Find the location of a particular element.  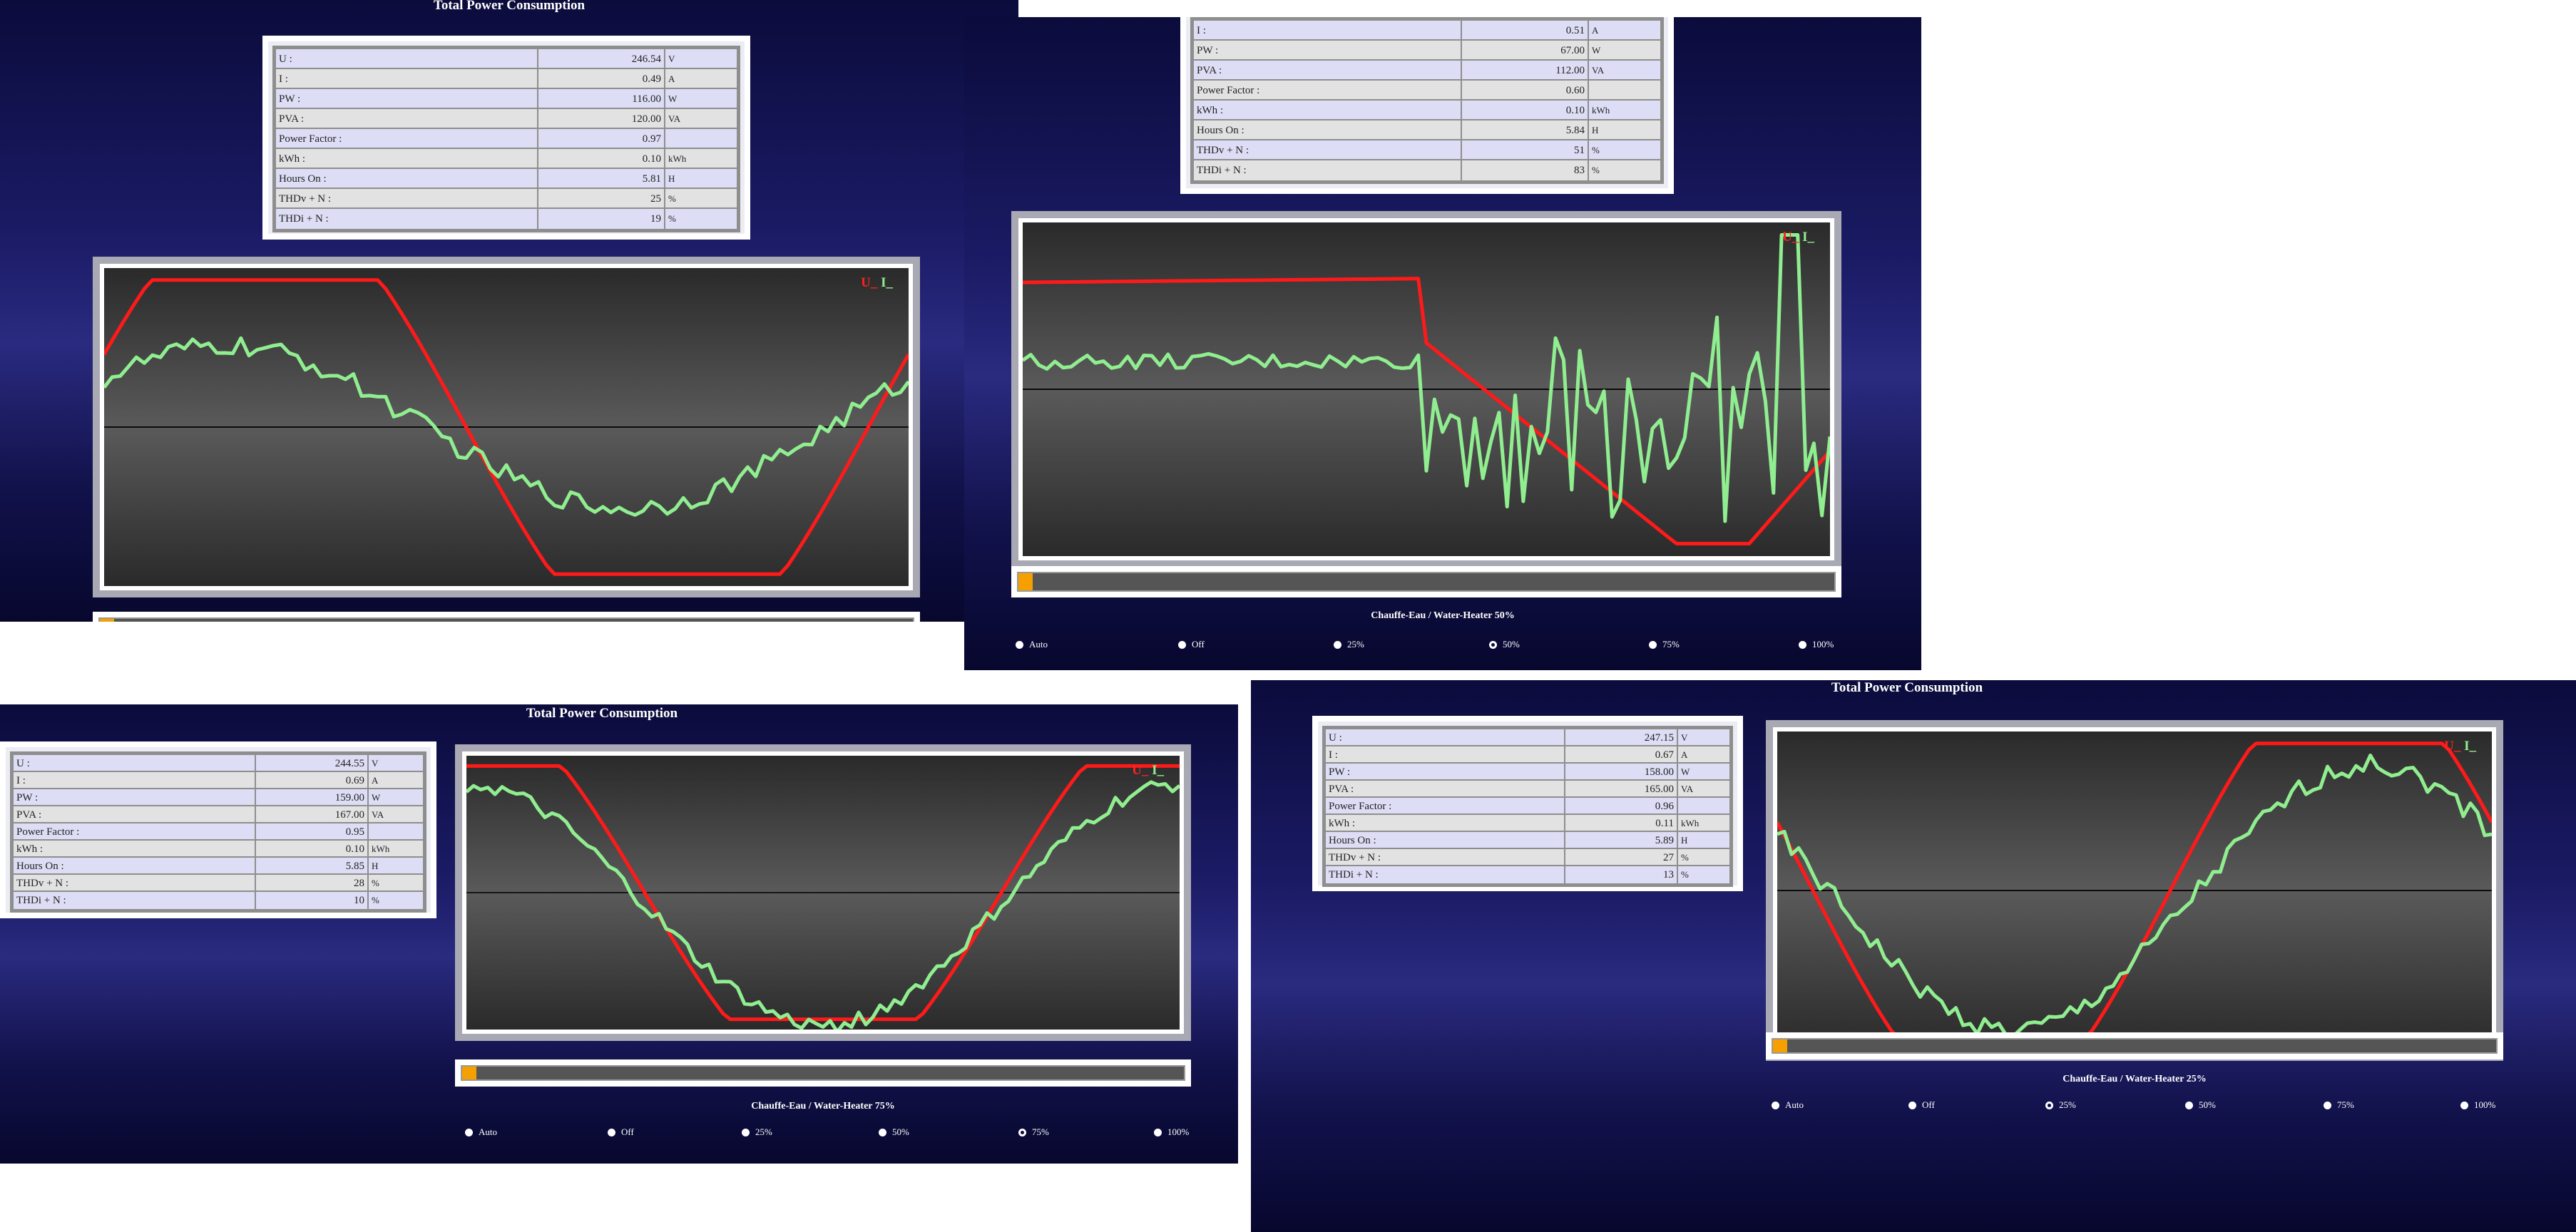

heater-mode-title: Chauffe-Eau / Water-Heater 25% is located at coordinates (2135, 1079).